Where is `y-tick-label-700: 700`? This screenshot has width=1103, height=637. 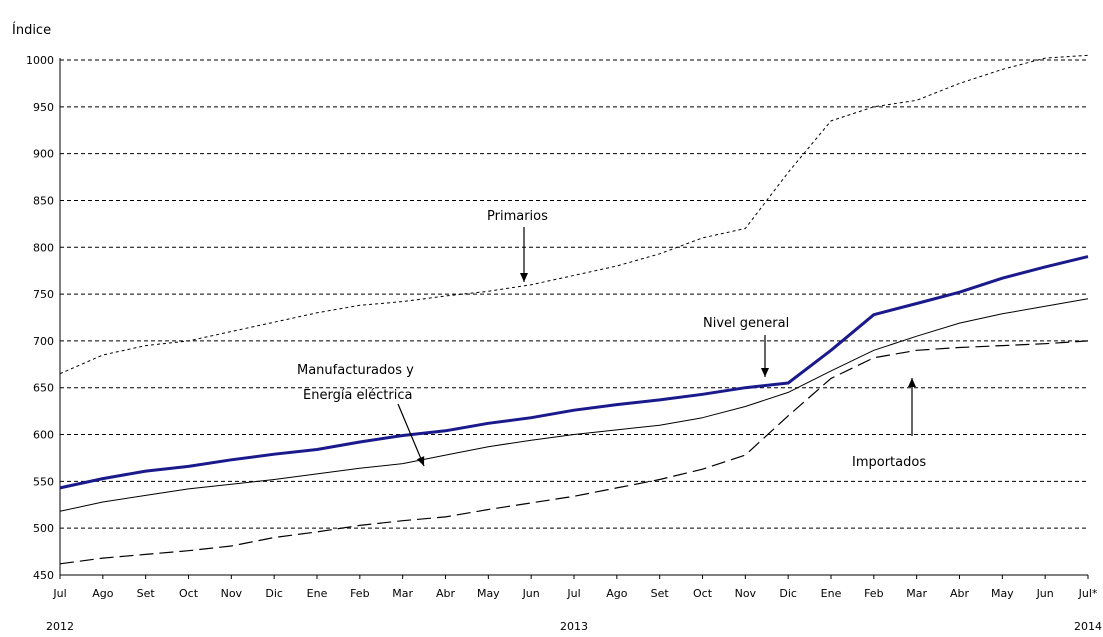
y-tick-label-700: 700 is located at coordinates (43, 341).